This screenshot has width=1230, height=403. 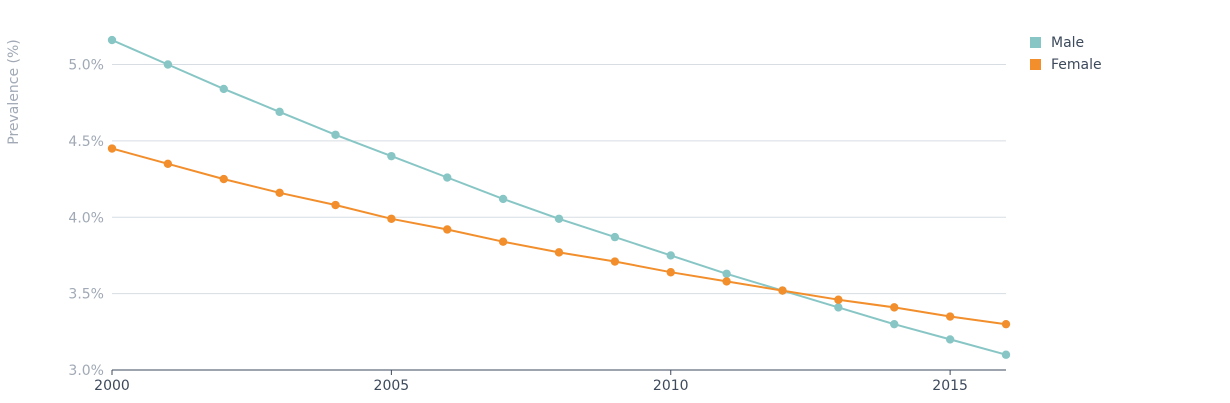 I want to click on y-tick-label: 5.0%, so click(x=86, y=66).